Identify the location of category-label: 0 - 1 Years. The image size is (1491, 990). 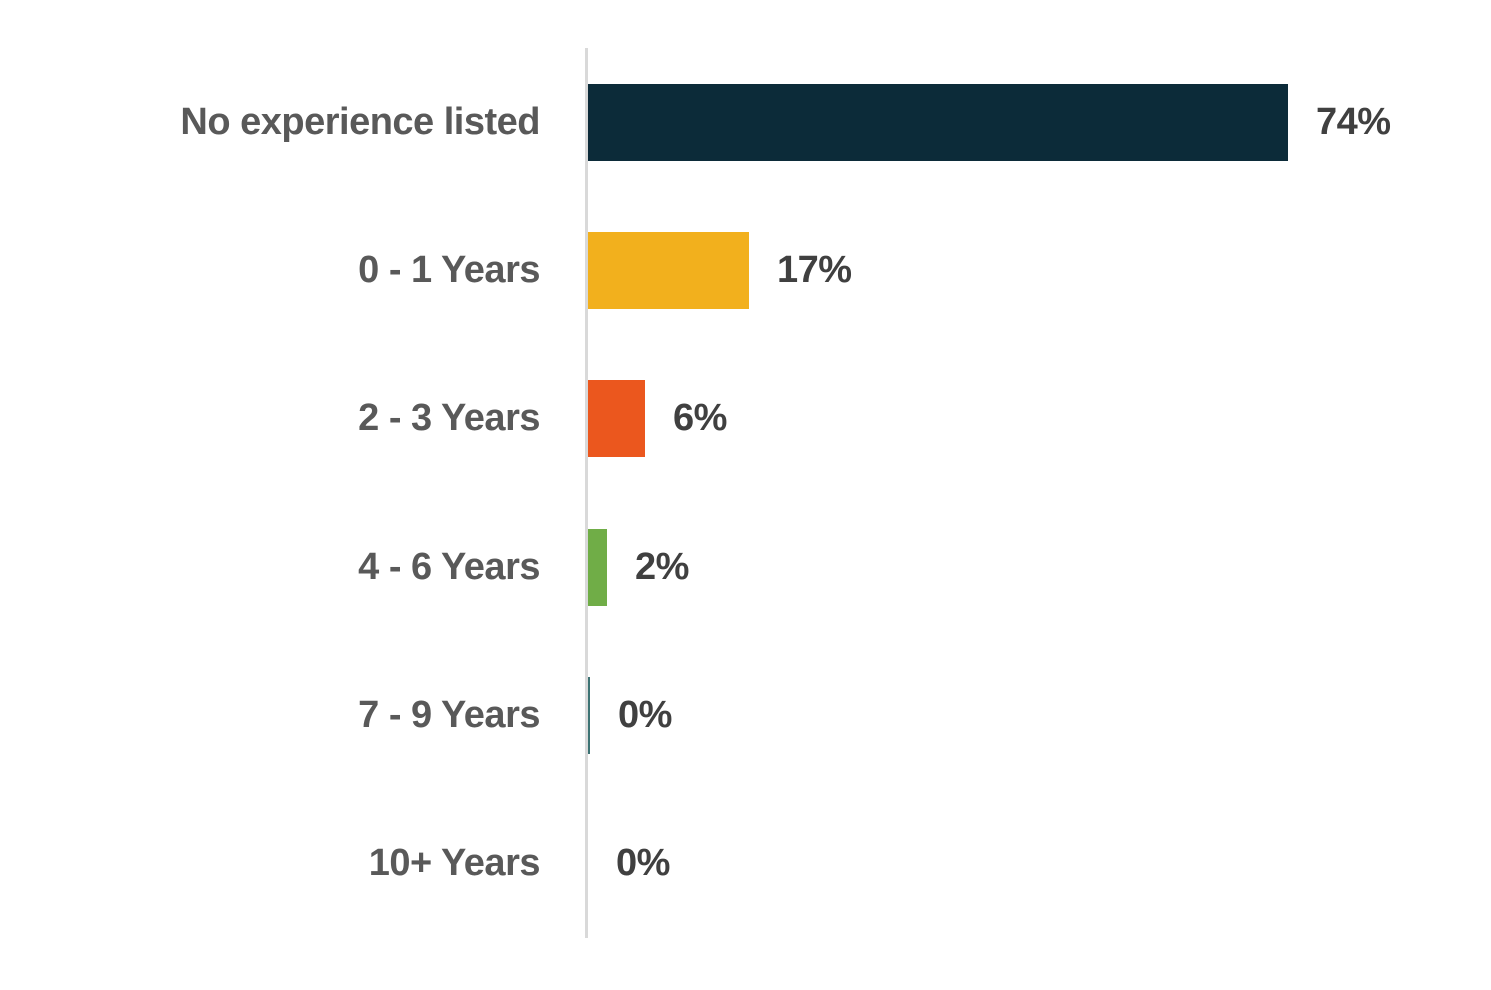
(449, 269).